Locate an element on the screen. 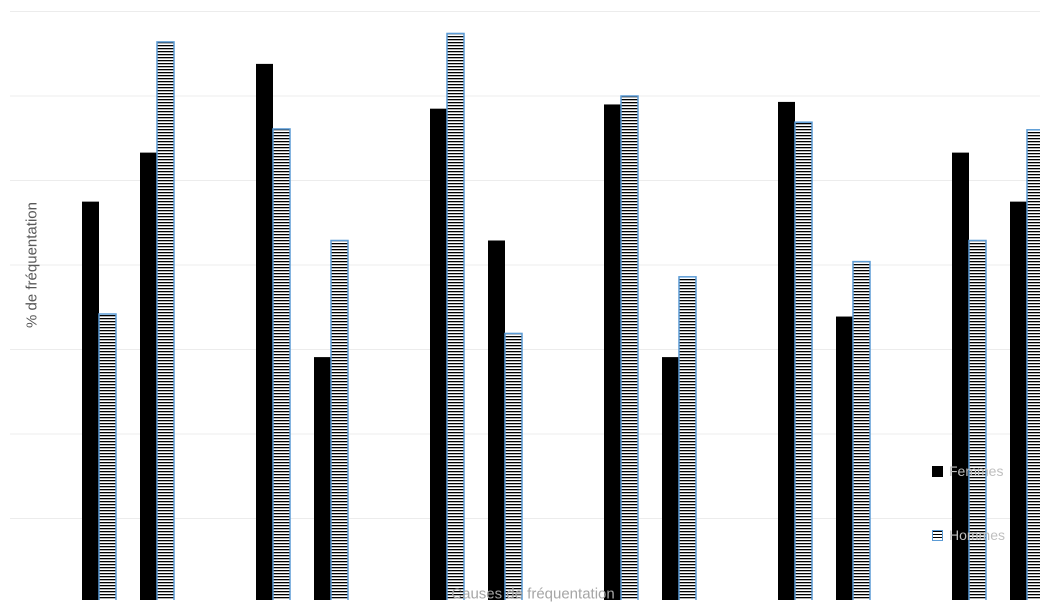  legend-label-hommes: Hommes is located at coordinates (977, 535).